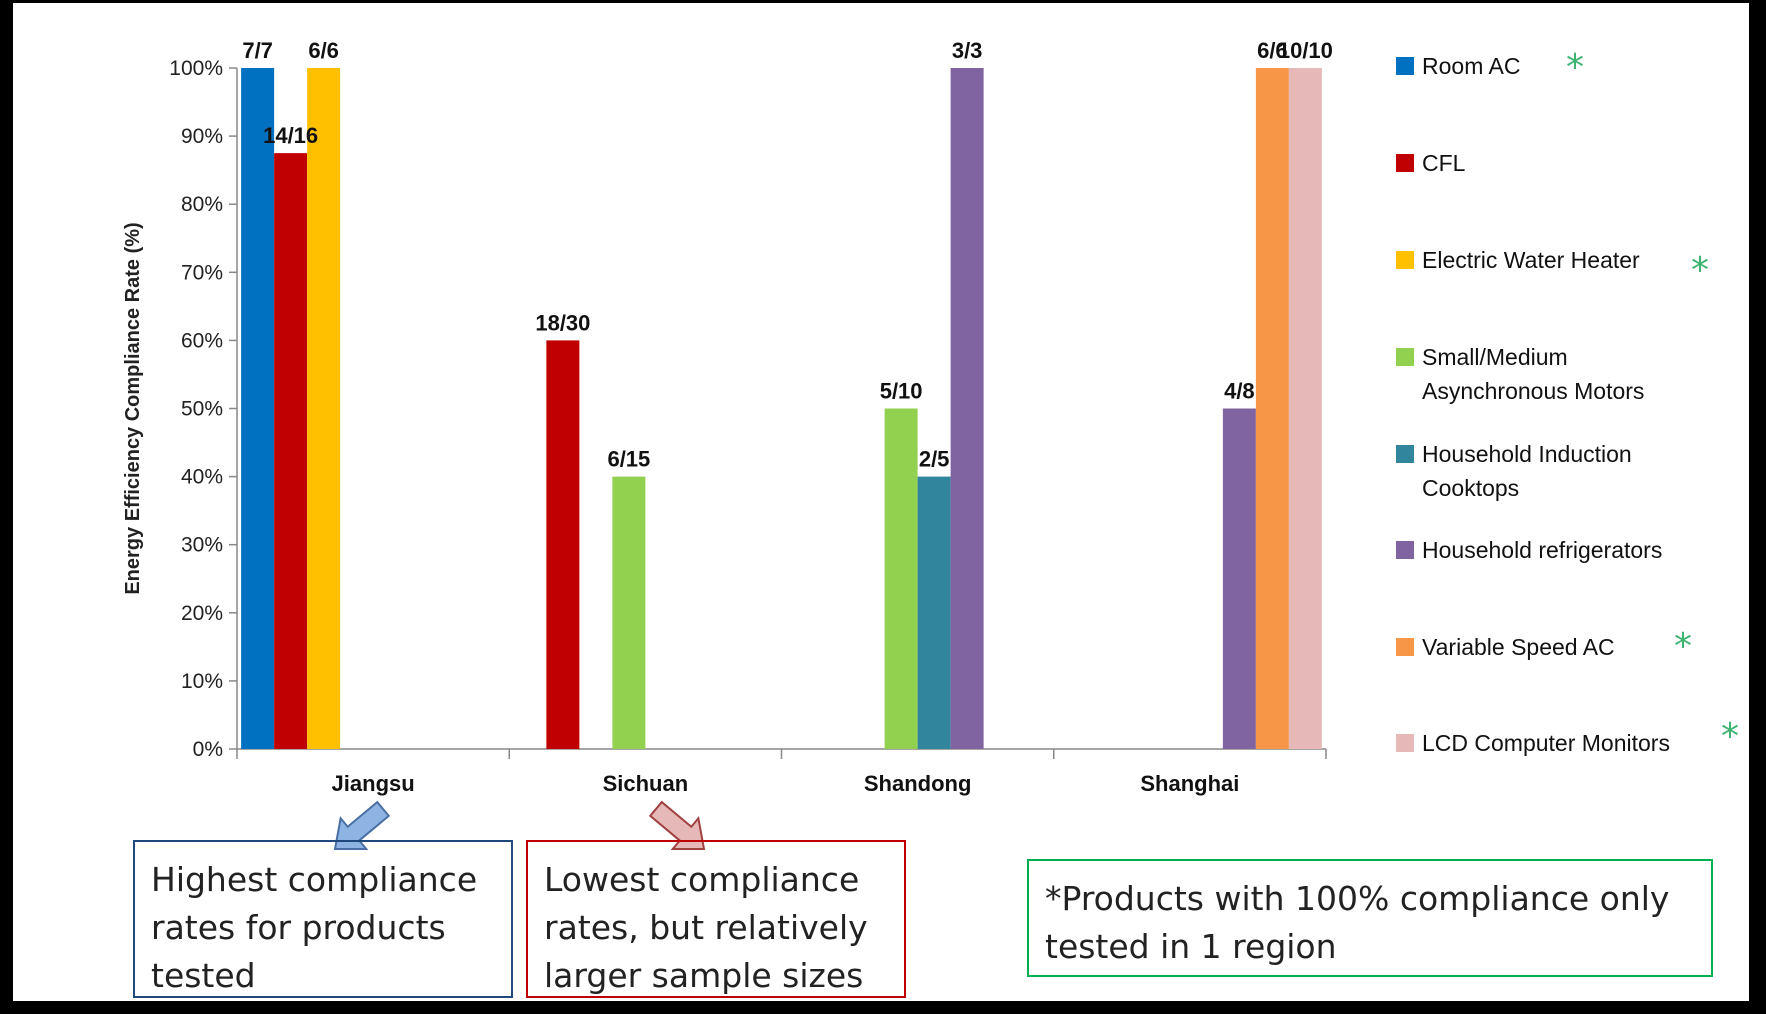 This screenshot has width=1766, height=1014. I want to click on legend-item: Household Induction Cooktops, so click(1514, 471).